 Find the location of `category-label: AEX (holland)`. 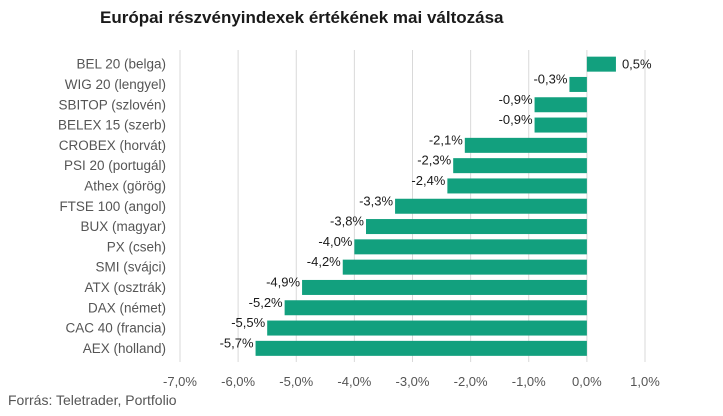

category-label: AEX (holland) is located at coordinates (124, 348).